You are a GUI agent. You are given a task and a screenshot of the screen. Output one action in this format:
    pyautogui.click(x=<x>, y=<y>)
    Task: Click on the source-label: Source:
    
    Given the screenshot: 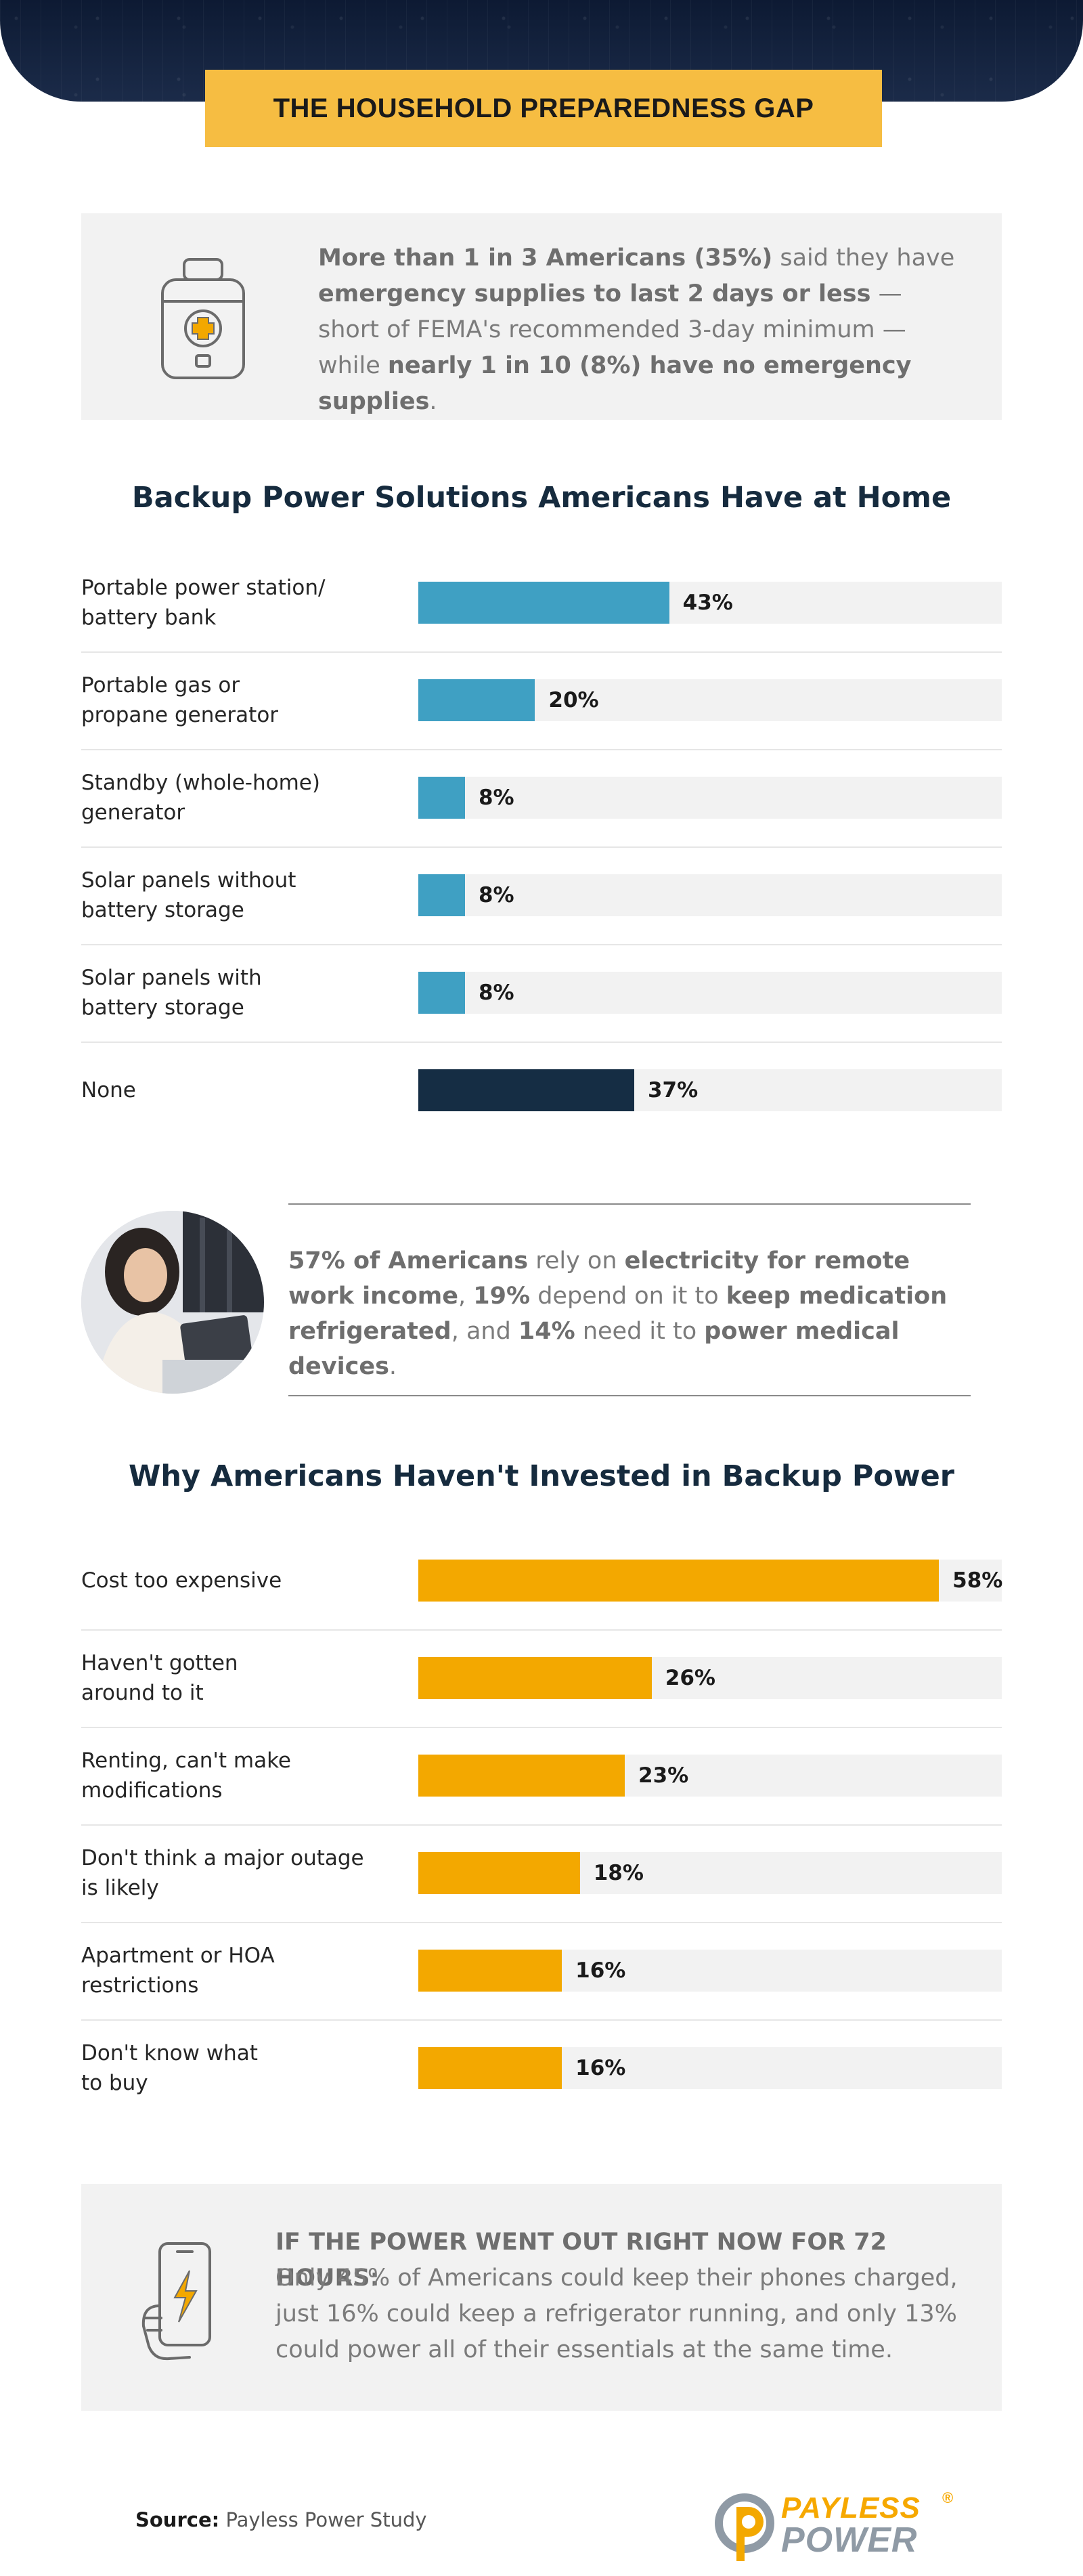 What is the action you would take?
    pyautogui.click(x=177, y=2519)
    